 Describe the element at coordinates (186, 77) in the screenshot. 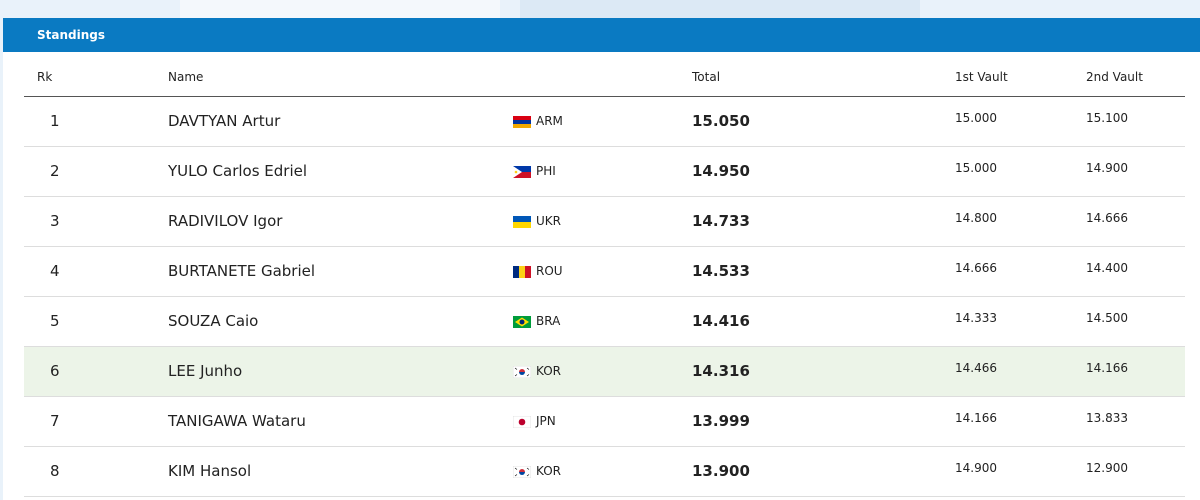

I see `column-header: Name` at that location.